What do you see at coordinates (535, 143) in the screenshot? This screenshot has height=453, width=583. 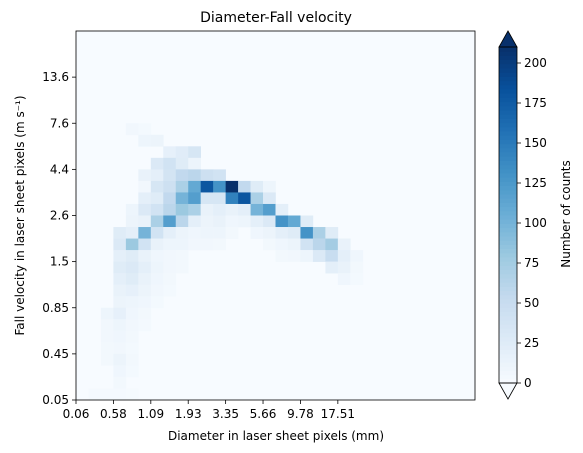 I see `colorbar-tick-label: 150` at bounding box center [535, 143].